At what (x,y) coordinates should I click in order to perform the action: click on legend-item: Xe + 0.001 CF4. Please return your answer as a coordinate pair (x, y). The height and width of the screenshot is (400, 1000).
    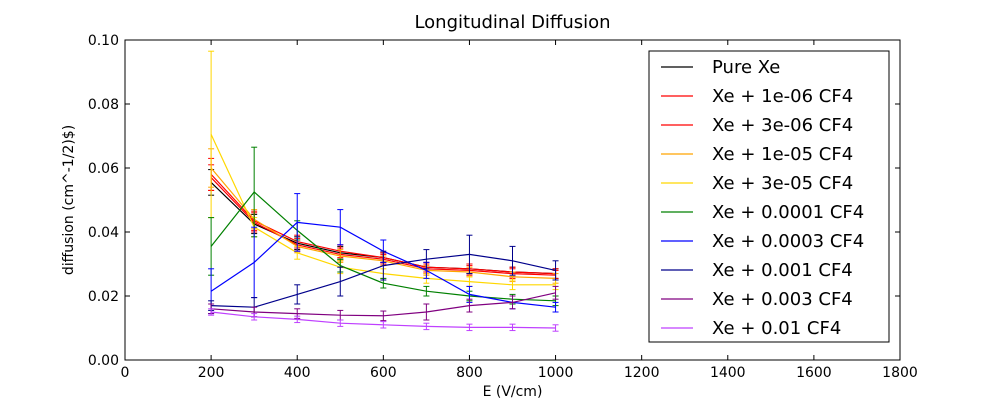
    Looking at the image, I should click on (757, 270).